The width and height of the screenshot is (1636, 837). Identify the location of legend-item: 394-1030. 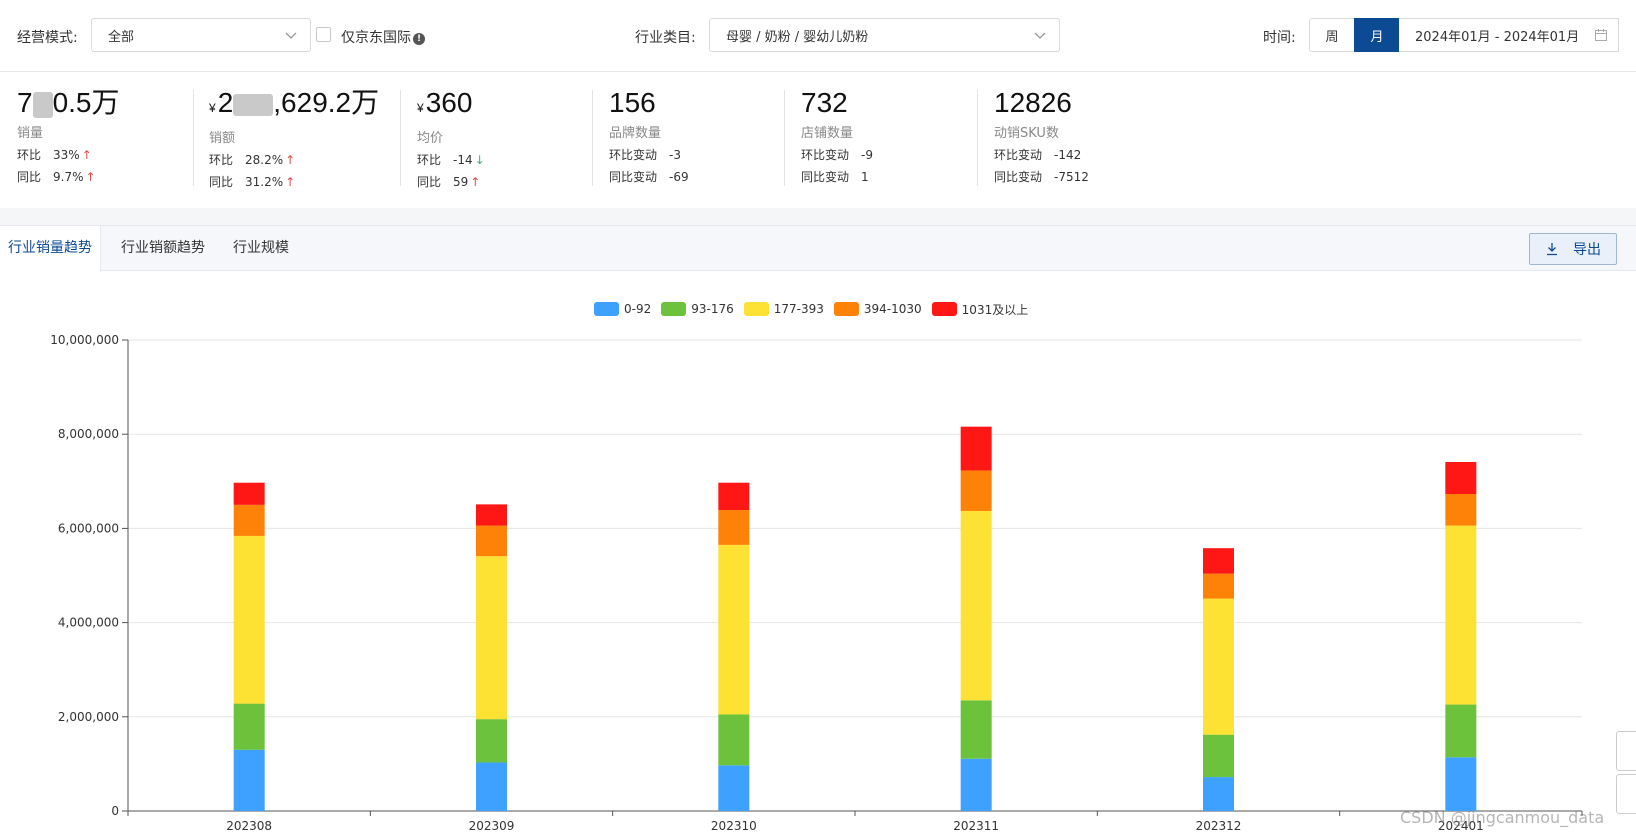
(877, 309).